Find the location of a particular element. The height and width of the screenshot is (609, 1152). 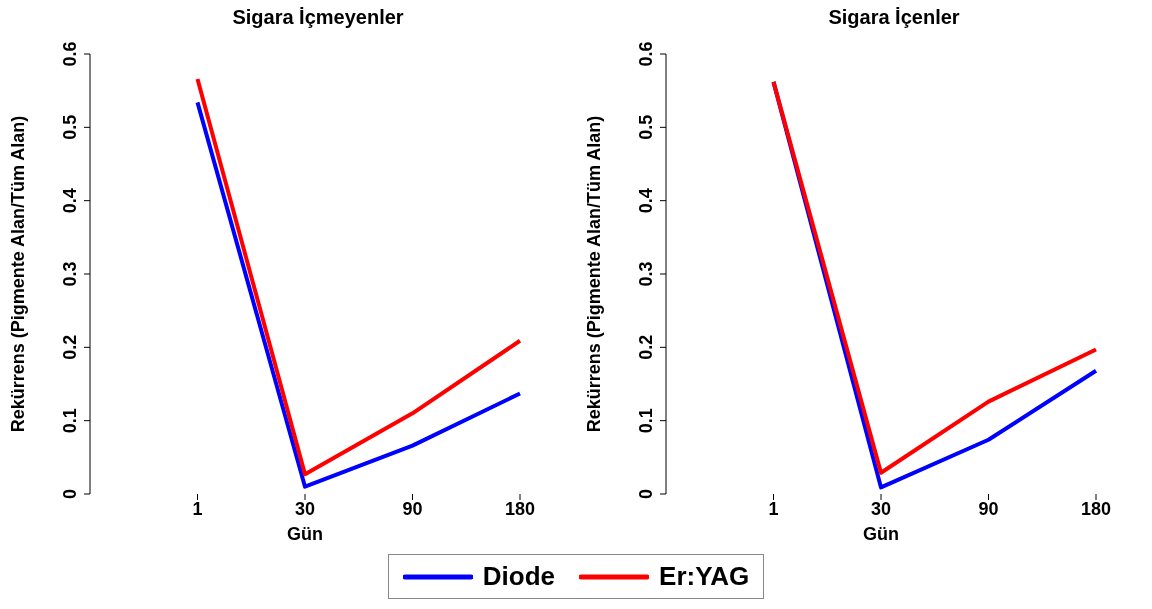

chart-title: Sigara İçmeyenler is located at coordinates (318, 17).